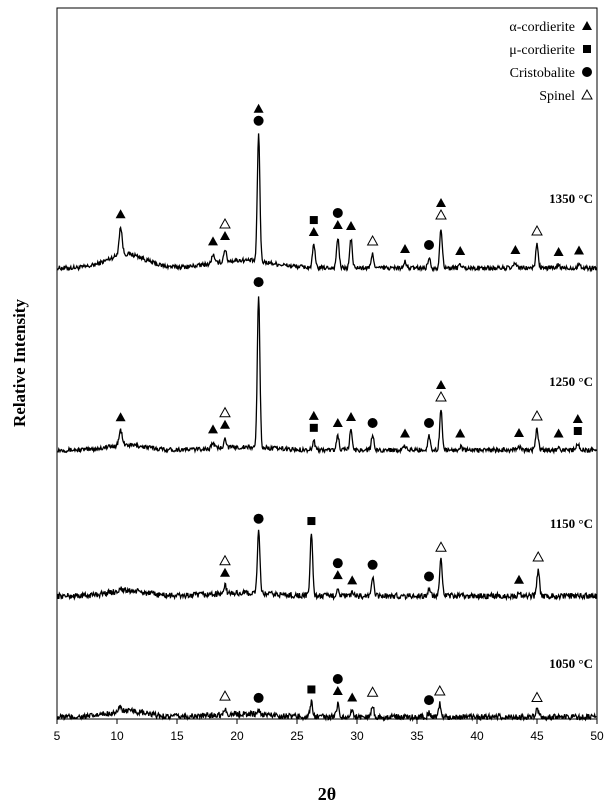 This screenshot has width=609, height=808. What do you see at coordinates (587, 94) in the screenshot?
I see `legend-open-triangle-icon` at bounding box center [587, 94].